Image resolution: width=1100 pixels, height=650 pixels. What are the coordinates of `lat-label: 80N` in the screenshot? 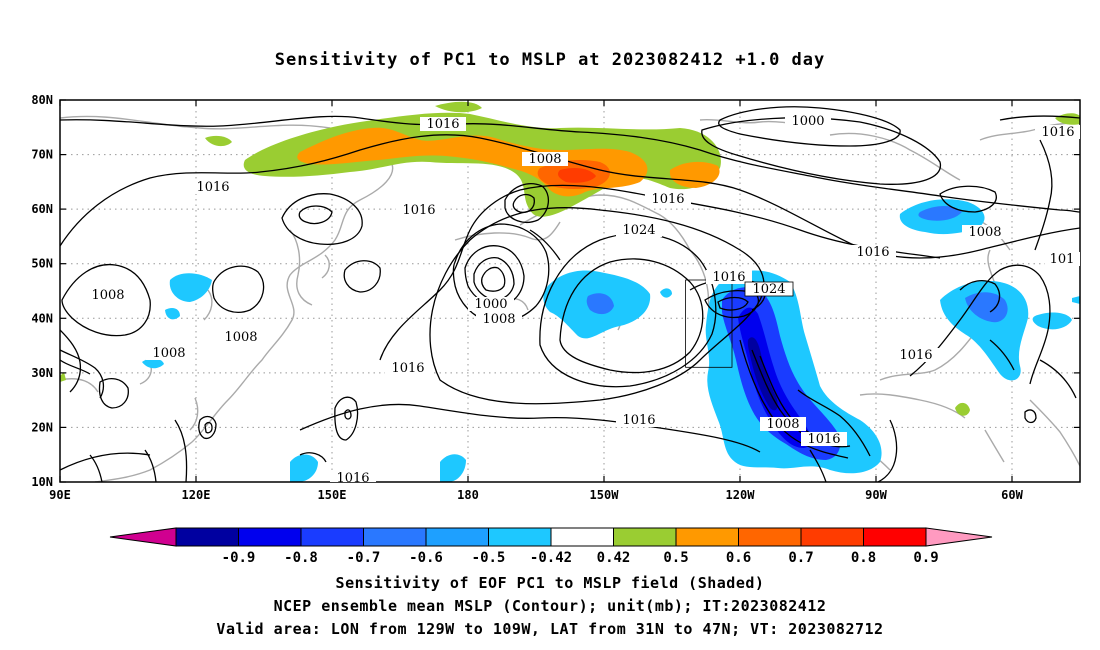 It's located at (42, 100).